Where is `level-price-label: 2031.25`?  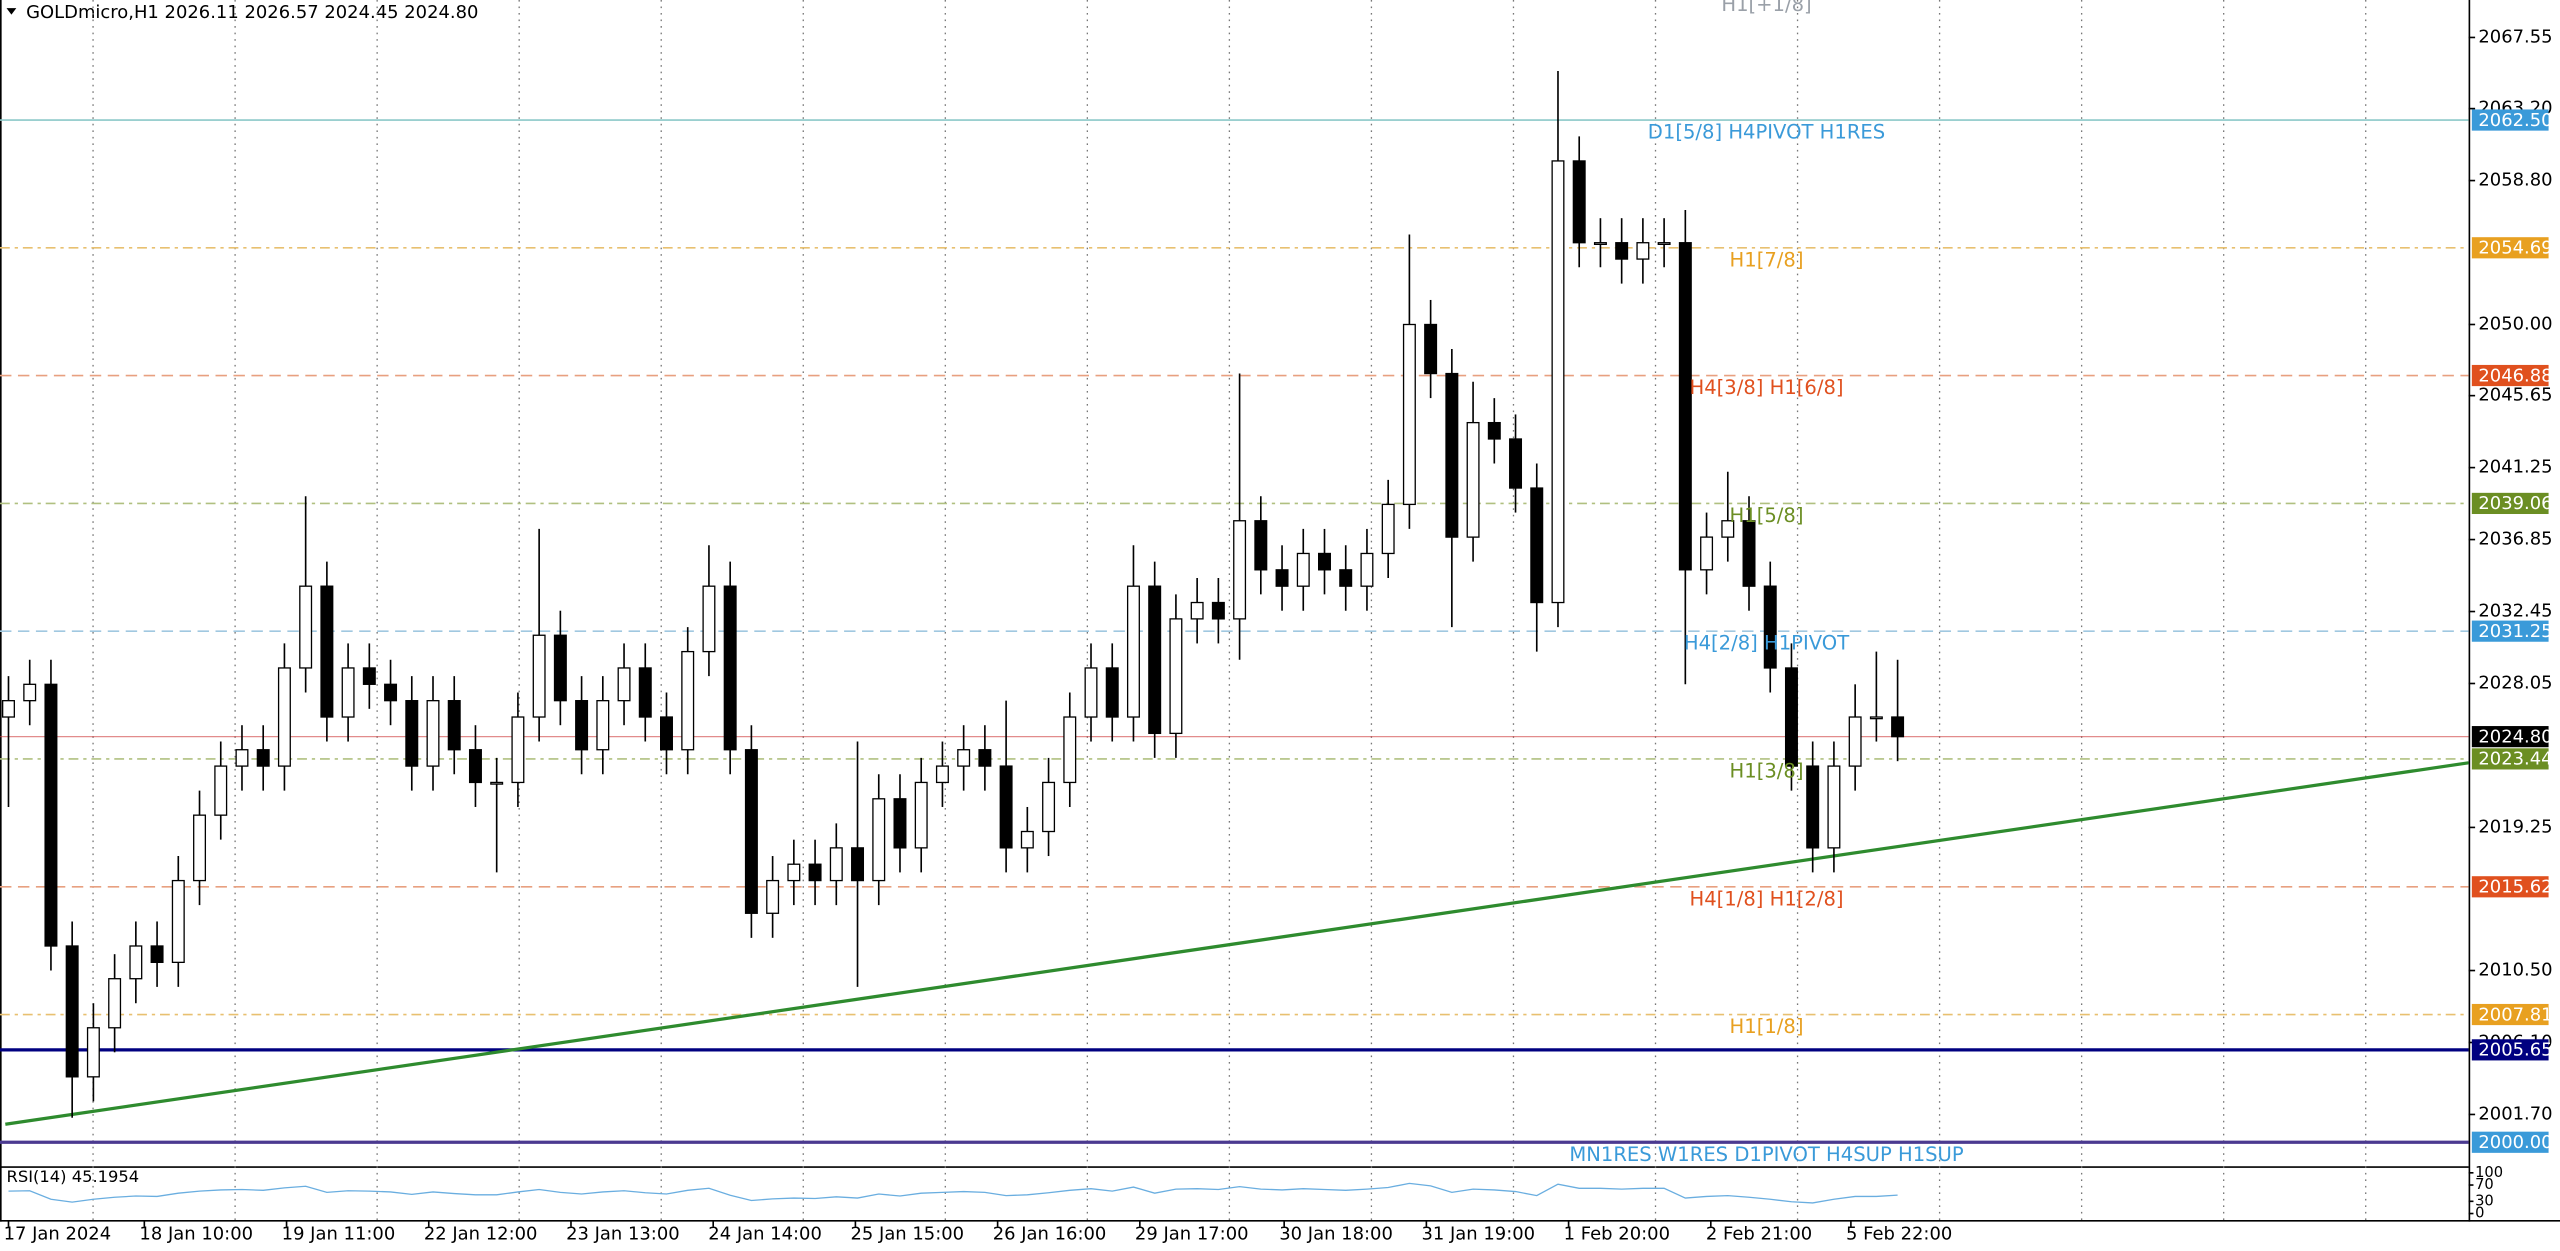
level-price-label: 2031.25 is located at coordinates (2515, 631).